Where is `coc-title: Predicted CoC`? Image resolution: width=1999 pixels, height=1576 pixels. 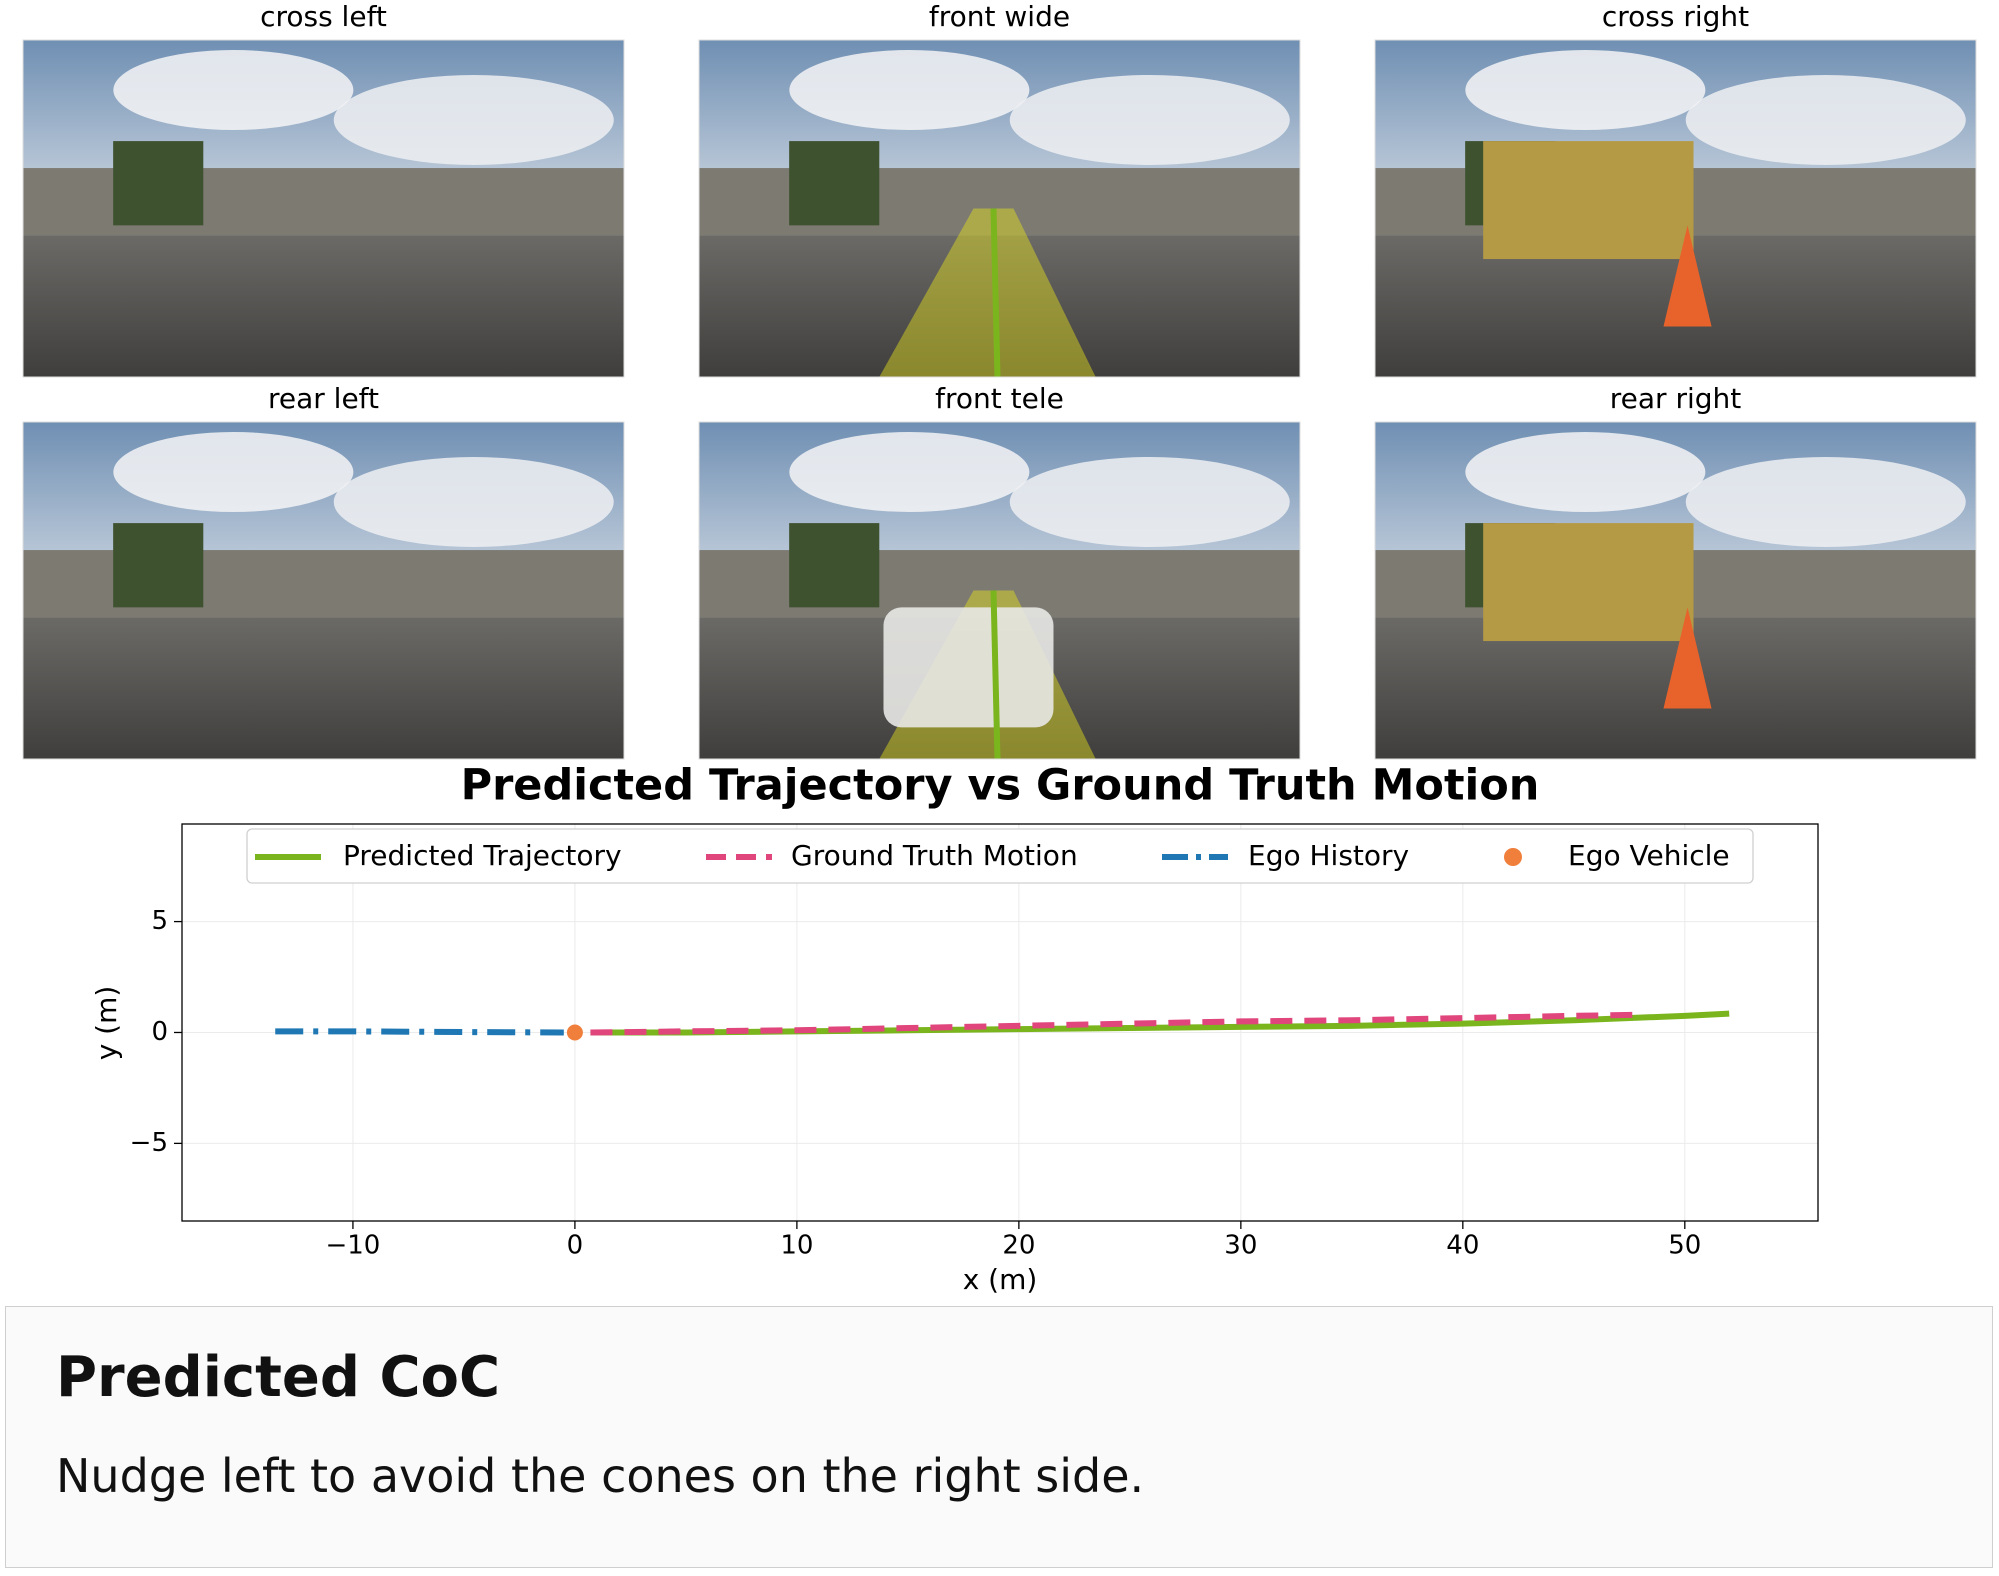 coc-title: Predicted CoC is located at coordinates (278, 1377).